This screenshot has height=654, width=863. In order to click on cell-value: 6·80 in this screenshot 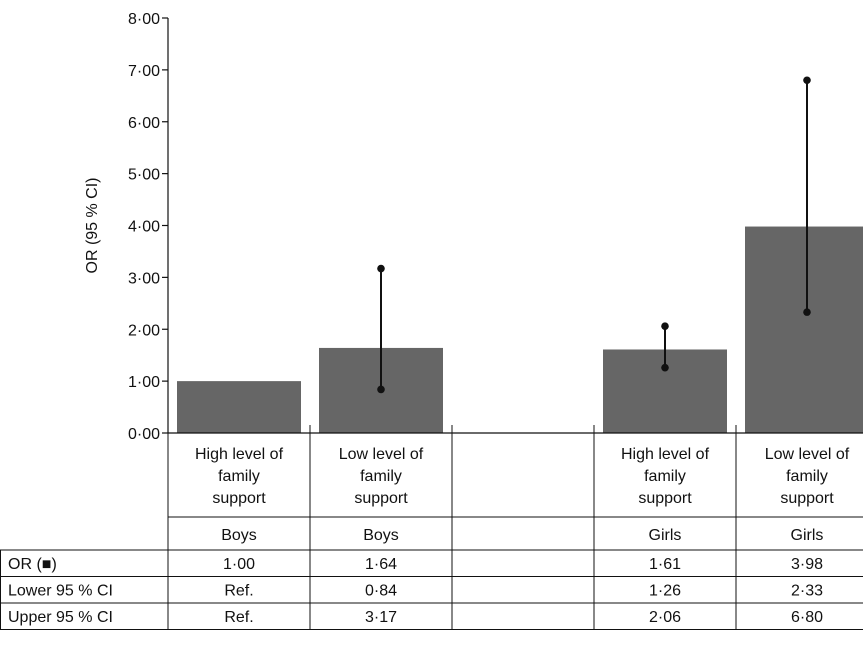, I will do `click(807, 617)`.